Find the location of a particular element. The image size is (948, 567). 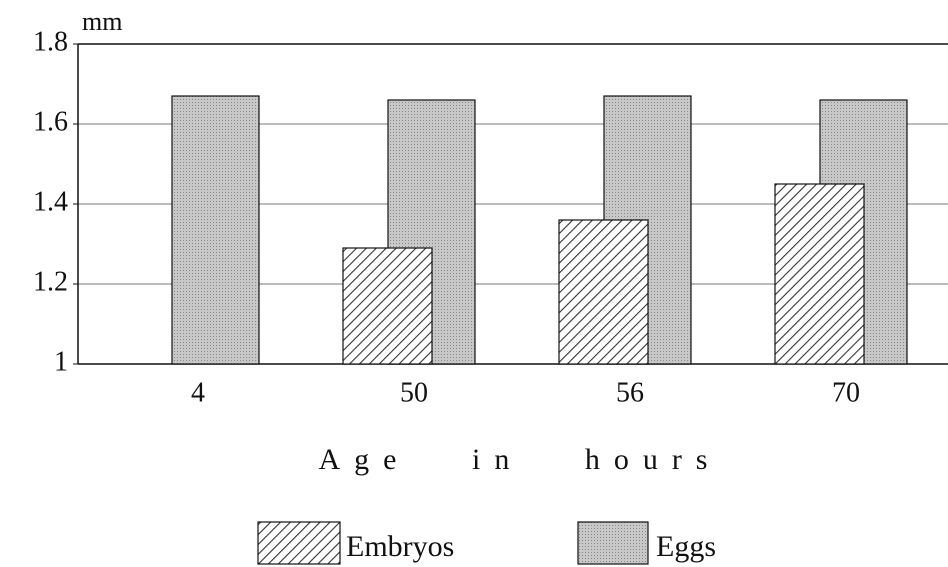

legend-label: Eggs is located at coordinates (686, 546).